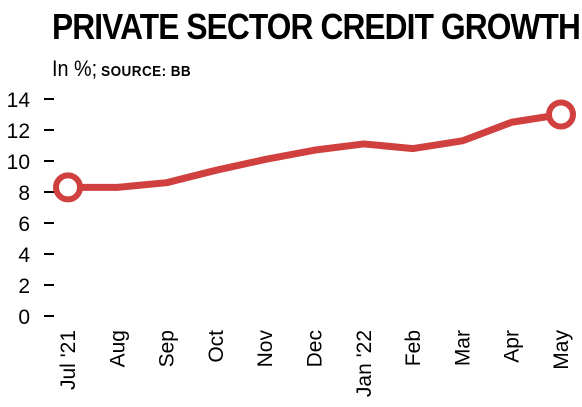 This screenshot has width=582, height=407. What do you see at coordinates (24, 224) in the screenshot?
I see `y-tick-label: 6` at bounding box center [24, 224].